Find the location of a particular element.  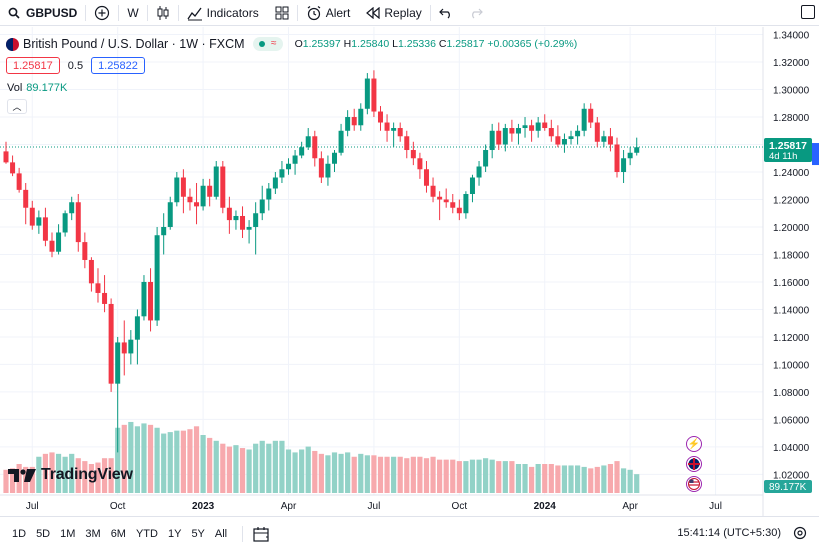

fullscreen-icon is located at coordinates (808, 12).